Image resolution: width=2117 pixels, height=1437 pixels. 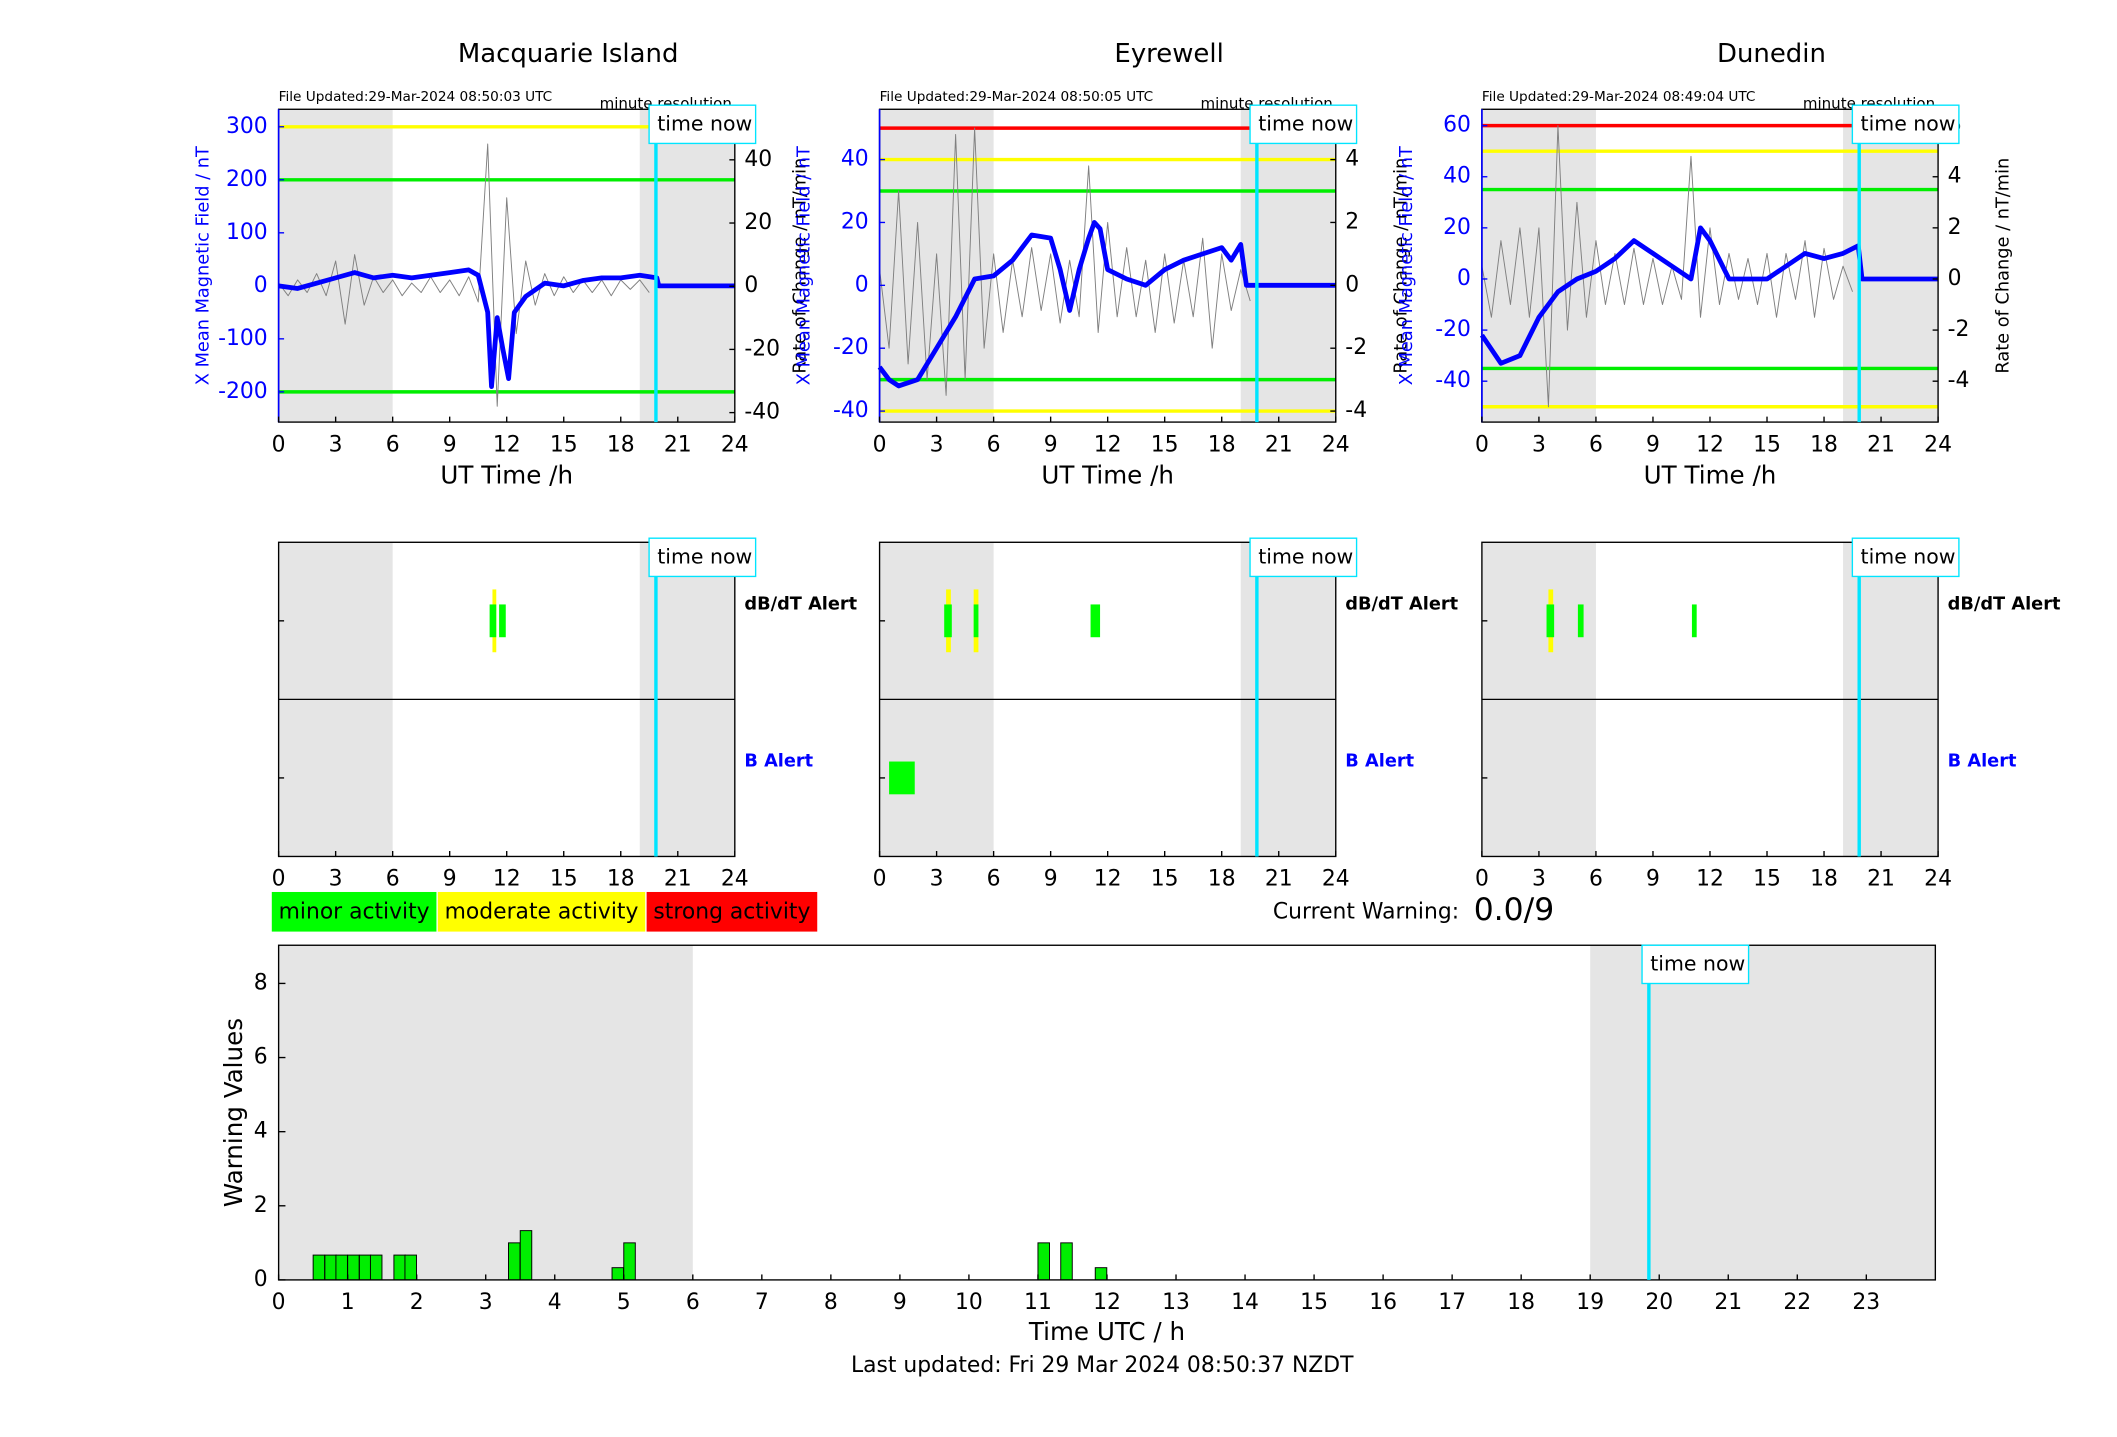 I want to click on x-tick-label: 14, so click(x=1245, y=1302).